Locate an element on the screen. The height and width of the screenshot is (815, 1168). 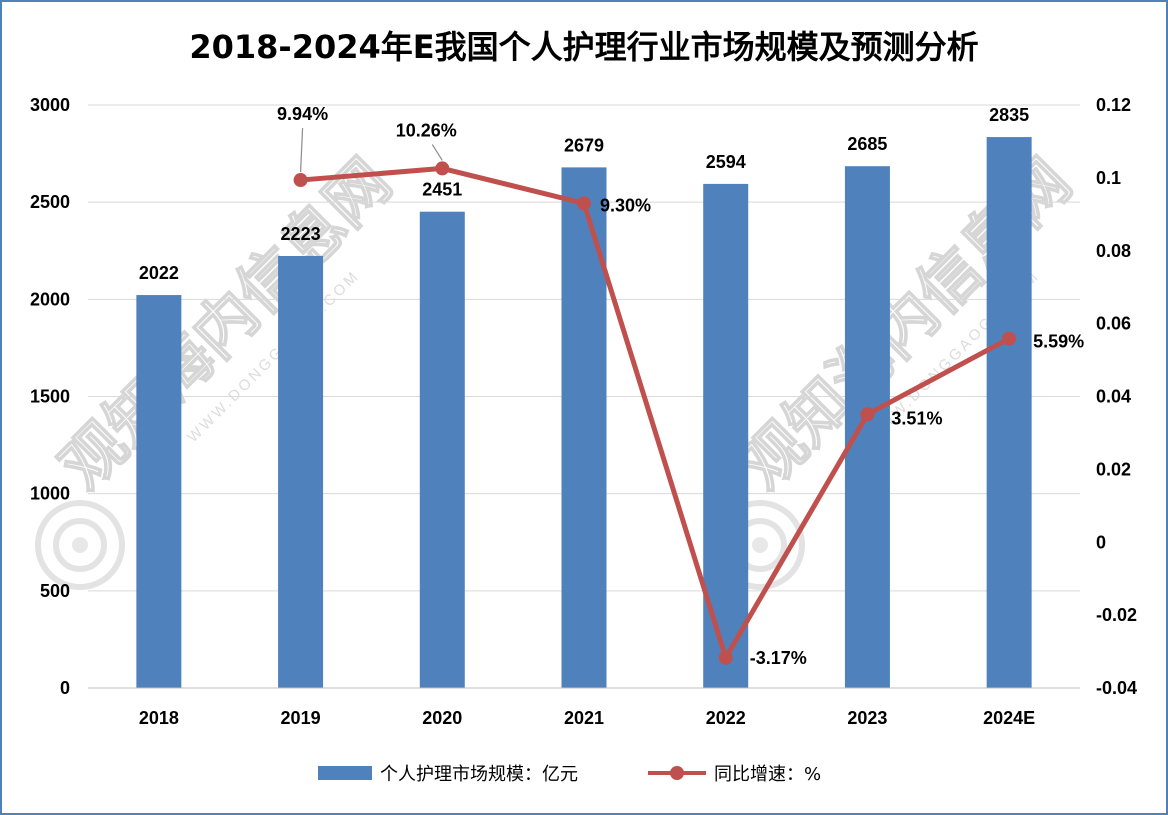
bar-value-label: 2451 is located at coordinates (442, 190).